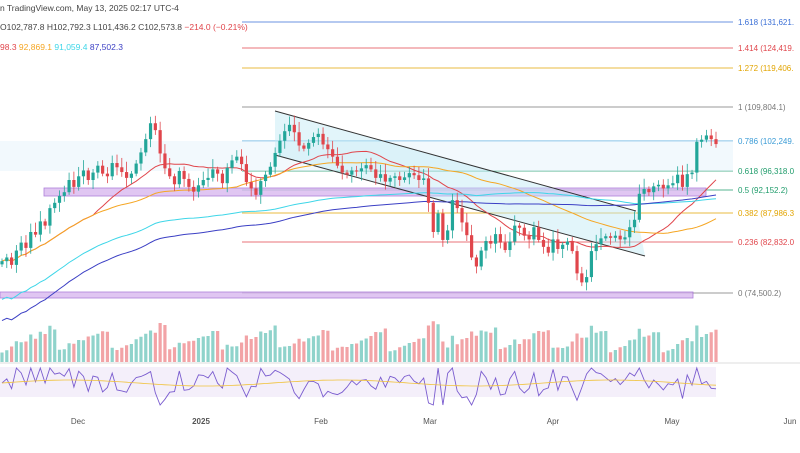 The height and width of the screenshot is (453, 800). What do you see at coordinates (455, 161) in the screenshot?
I see `channel-top` at bounding box center [455, 161].